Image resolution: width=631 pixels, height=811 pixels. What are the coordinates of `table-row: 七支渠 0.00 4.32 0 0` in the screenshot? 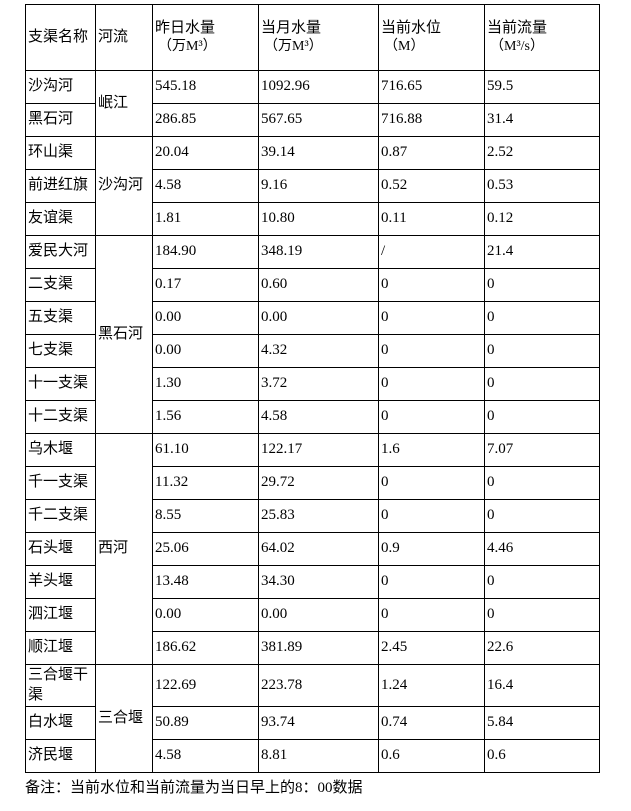 It's located at (312, 351).